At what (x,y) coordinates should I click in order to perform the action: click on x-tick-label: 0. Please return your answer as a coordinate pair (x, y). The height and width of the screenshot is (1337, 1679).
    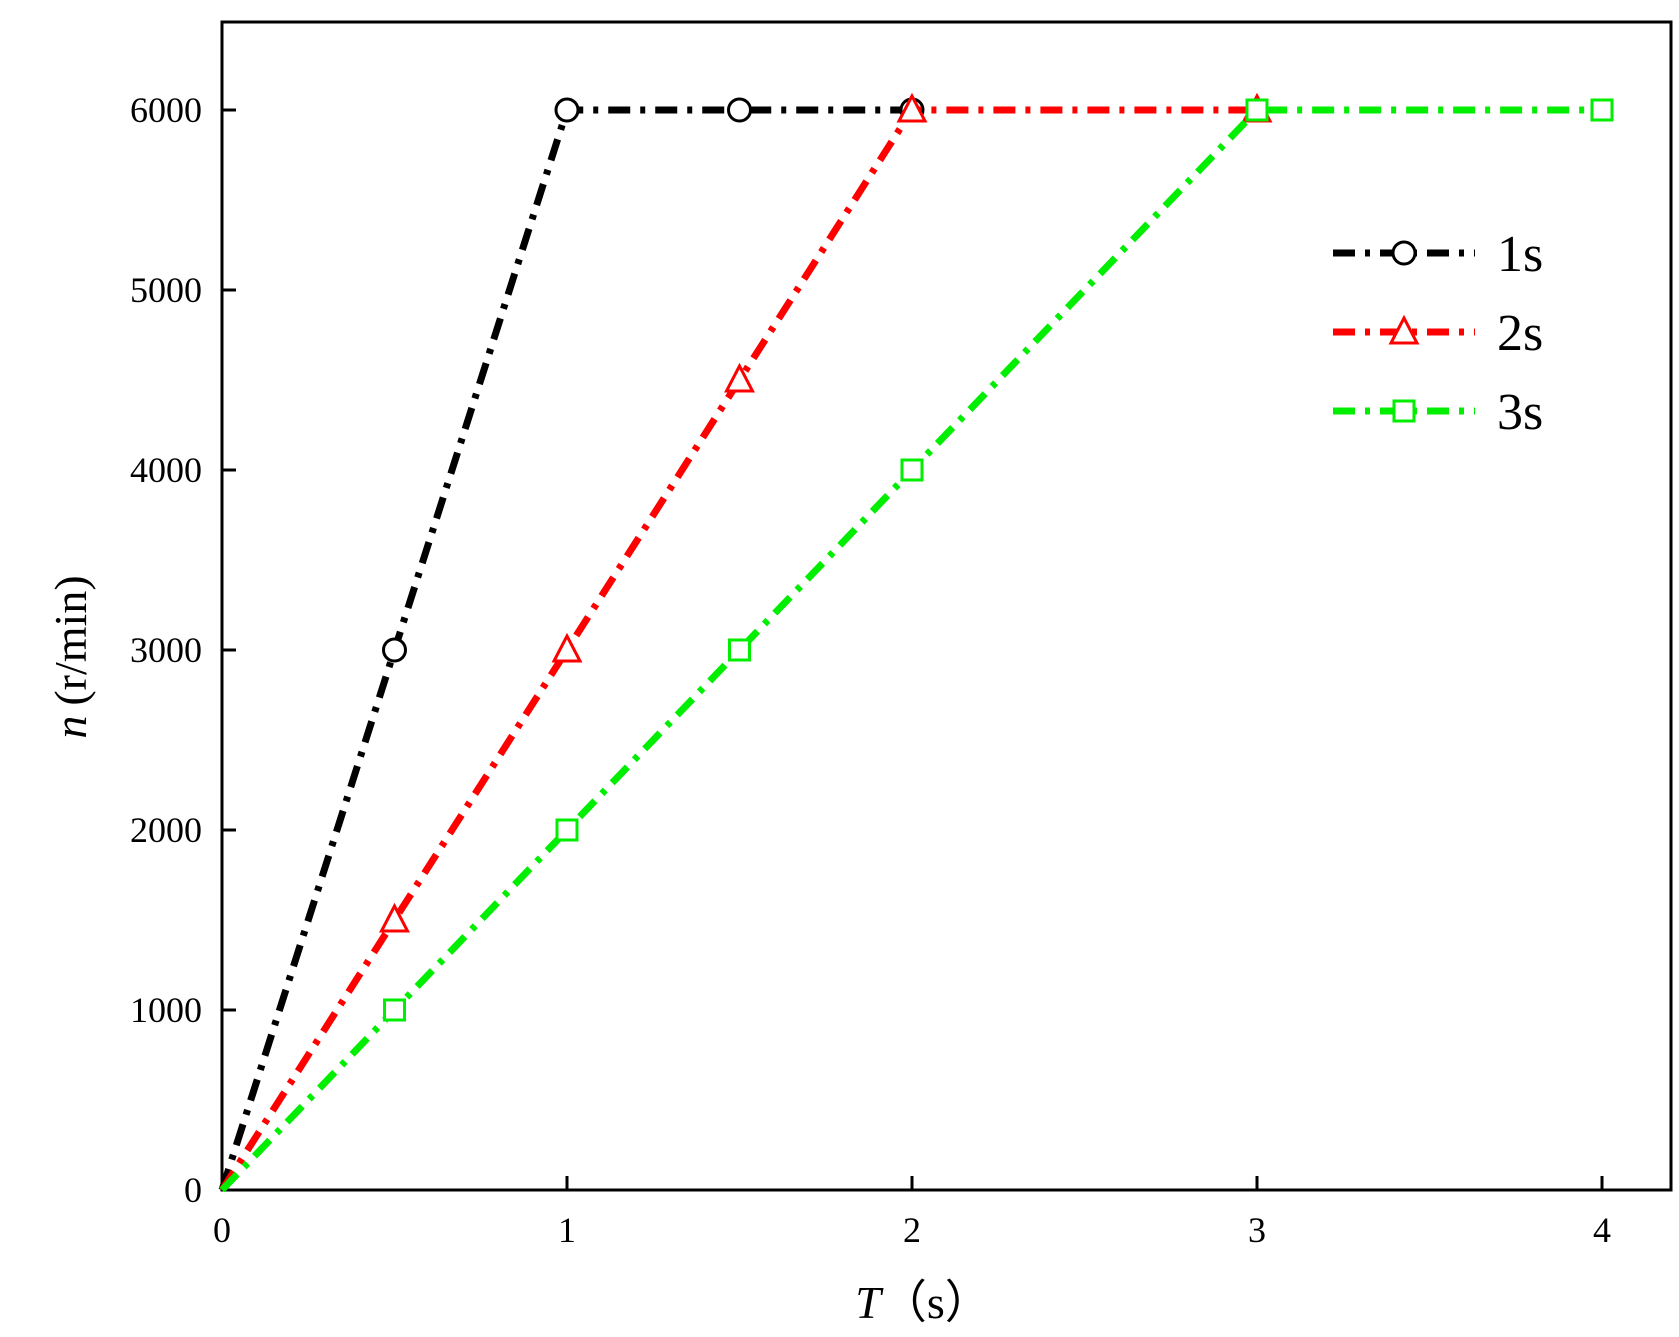
    Looking at the image, I should click on (222, 1230).